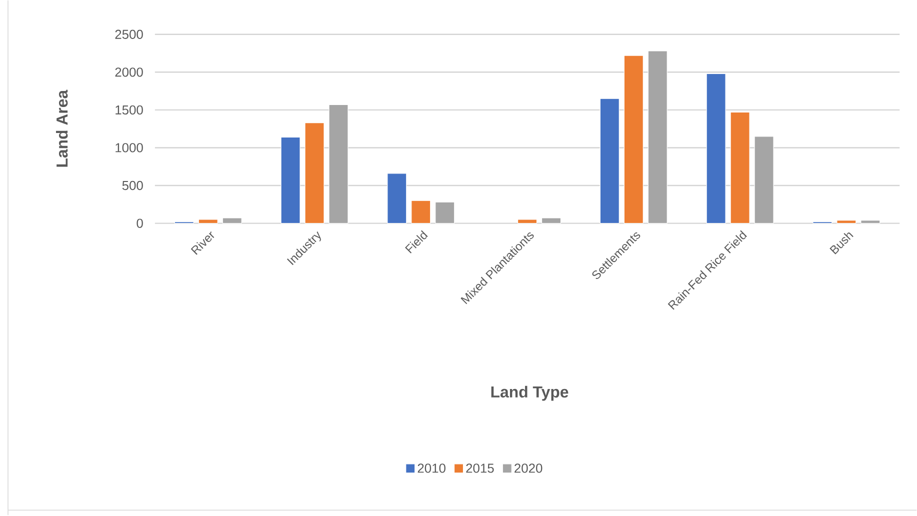 The width and height of the screenshot is (917, 516). Describe the element at coordinates (480, 469) in the screenshot. I see `legend-label: 2015` at that location.